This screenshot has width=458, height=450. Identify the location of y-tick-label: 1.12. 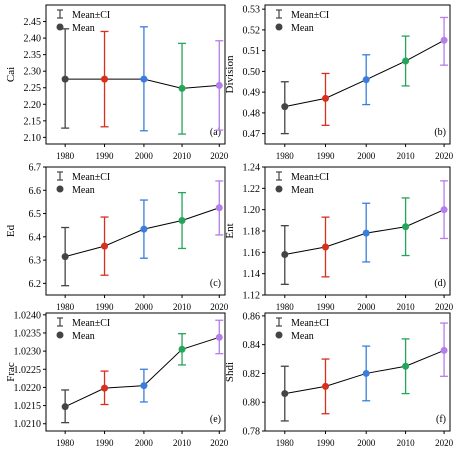
(252, 296).